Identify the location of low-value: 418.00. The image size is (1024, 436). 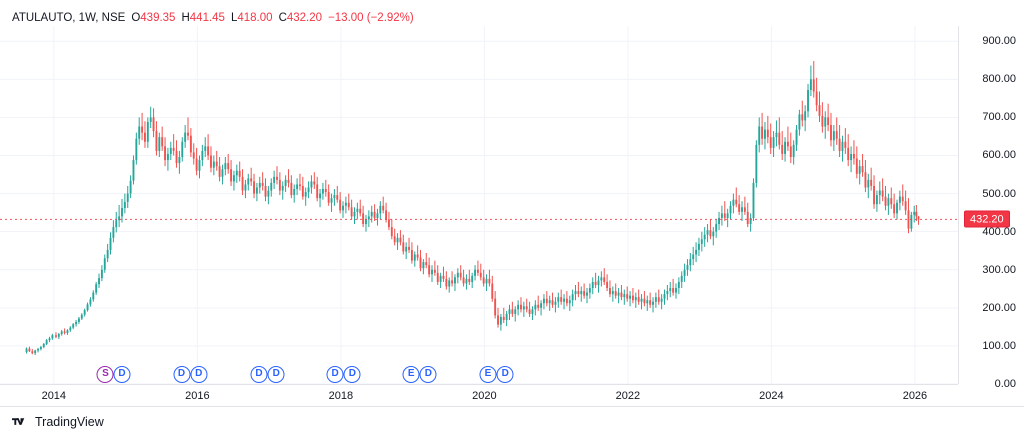
(255, 18).